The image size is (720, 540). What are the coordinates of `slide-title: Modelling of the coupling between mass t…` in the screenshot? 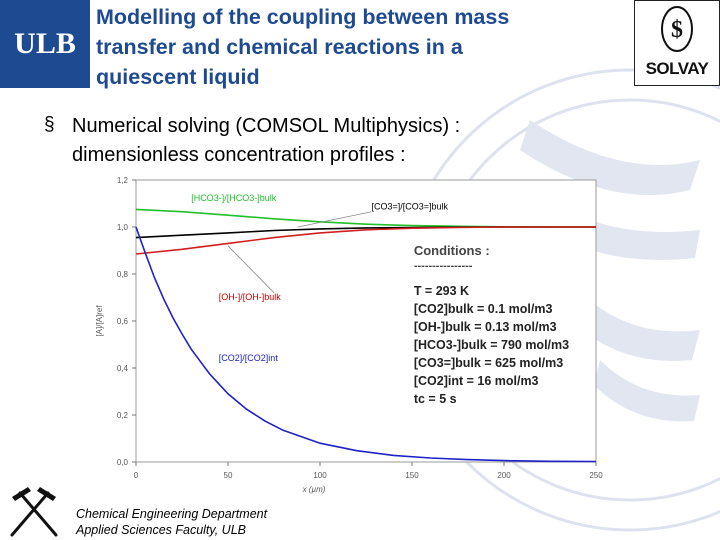 It's located at (356, 47).